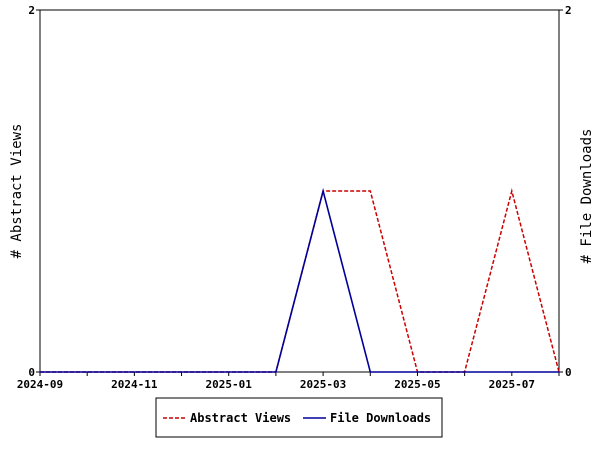 The height and width of the screenshot is (450, 600). Describe the element at coordinates (380, 418) in the screenshot. I see `legend-label-file-downloads: File Downloads` at that location.